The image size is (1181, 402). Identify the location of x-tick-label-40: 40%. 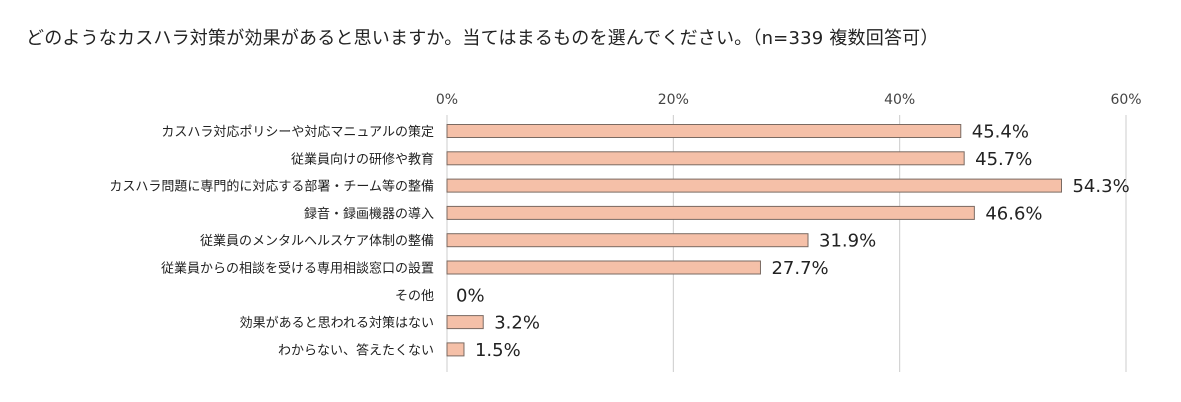
(899, 100).